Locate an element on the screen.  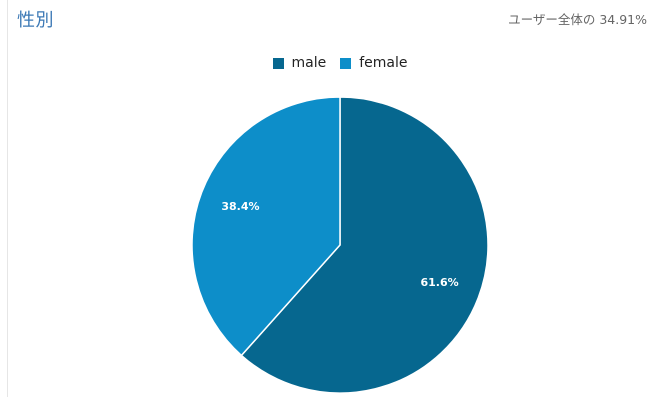
slice-label-male: 61.6% is located at coordinates (439, 282).